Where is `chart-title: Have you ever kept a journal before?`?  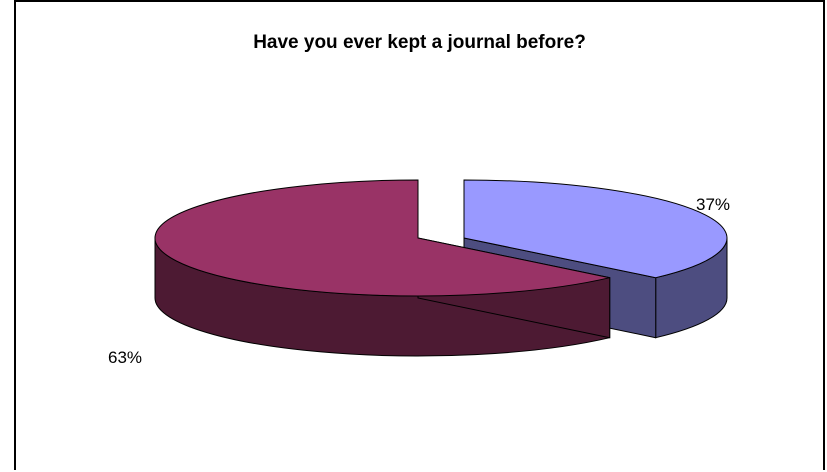
chart-title: Have you ever kept a journal before? is located at coordinates (419, 42).